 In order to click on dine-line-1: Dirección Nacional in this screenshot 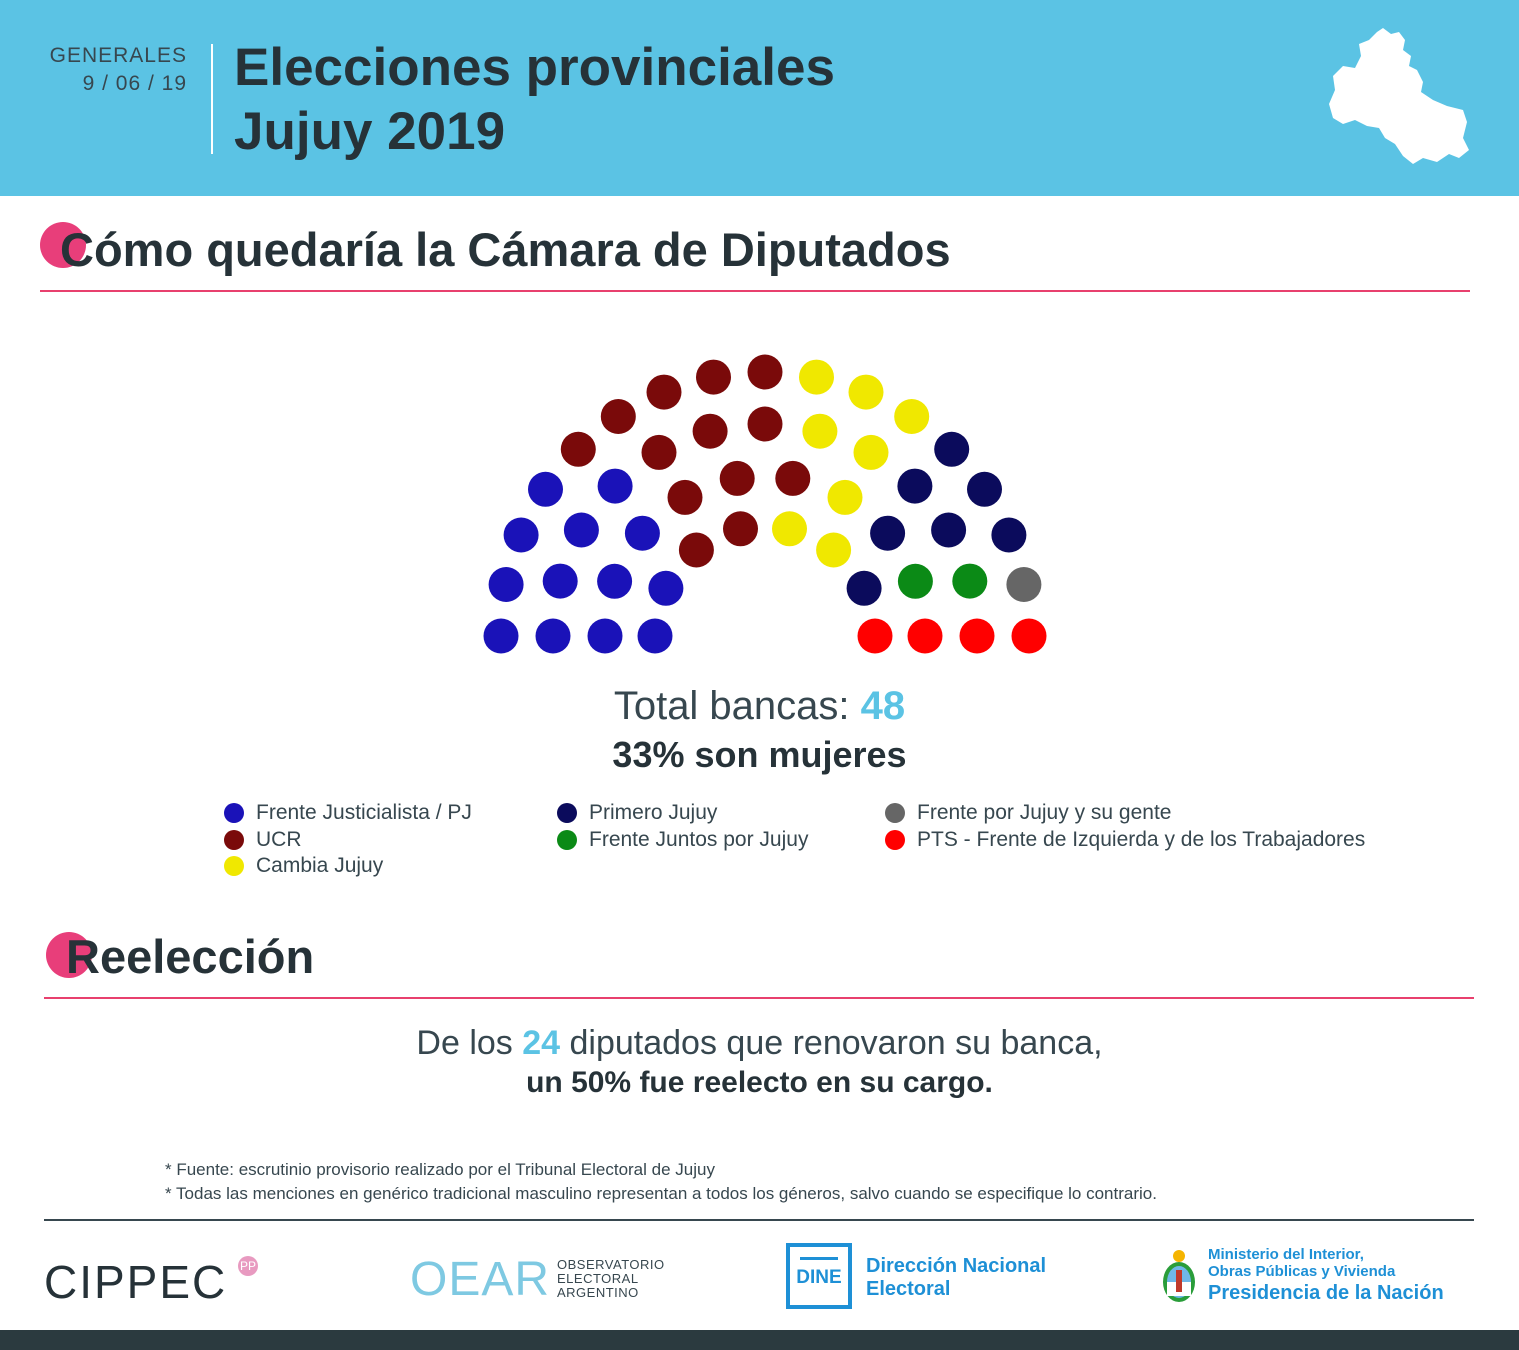, I will do `click(956, 1266)`.